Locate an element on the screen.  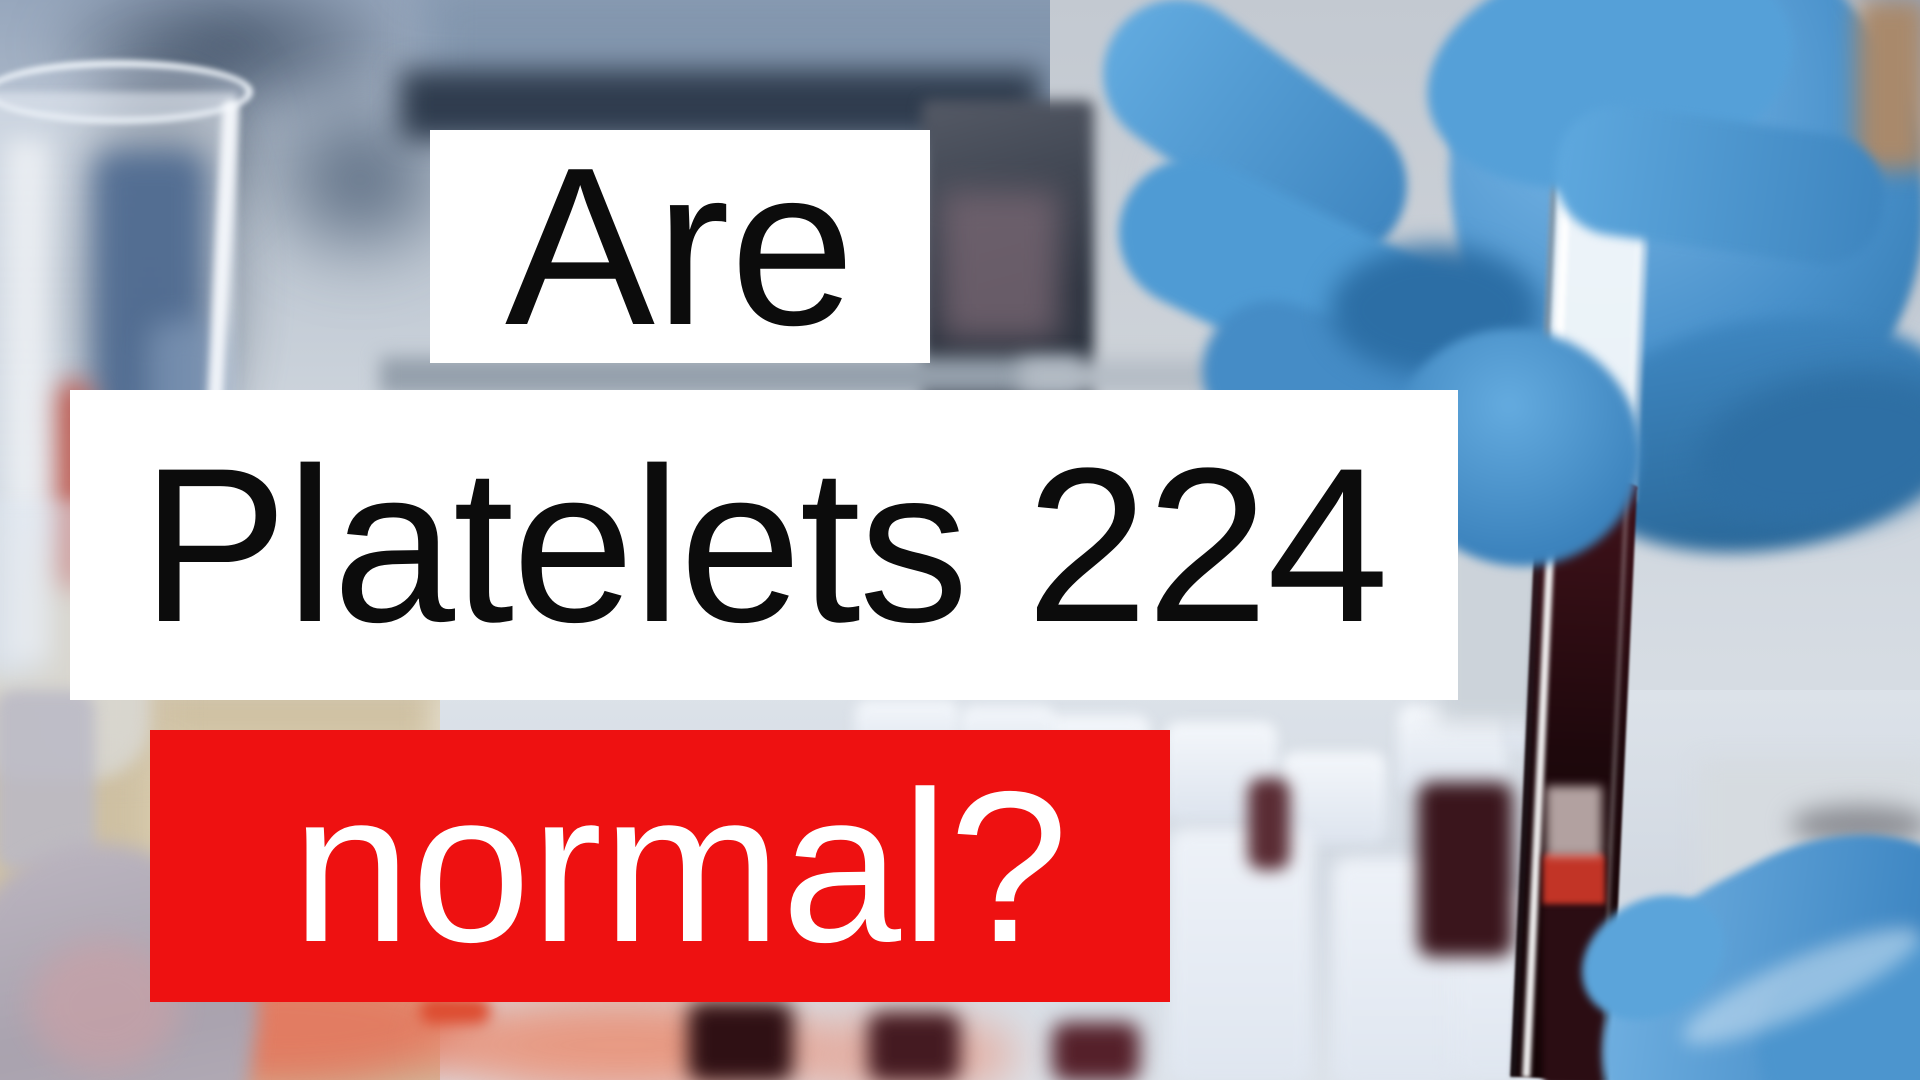
headline-box-are: Are is located at coordinates (680, 246).